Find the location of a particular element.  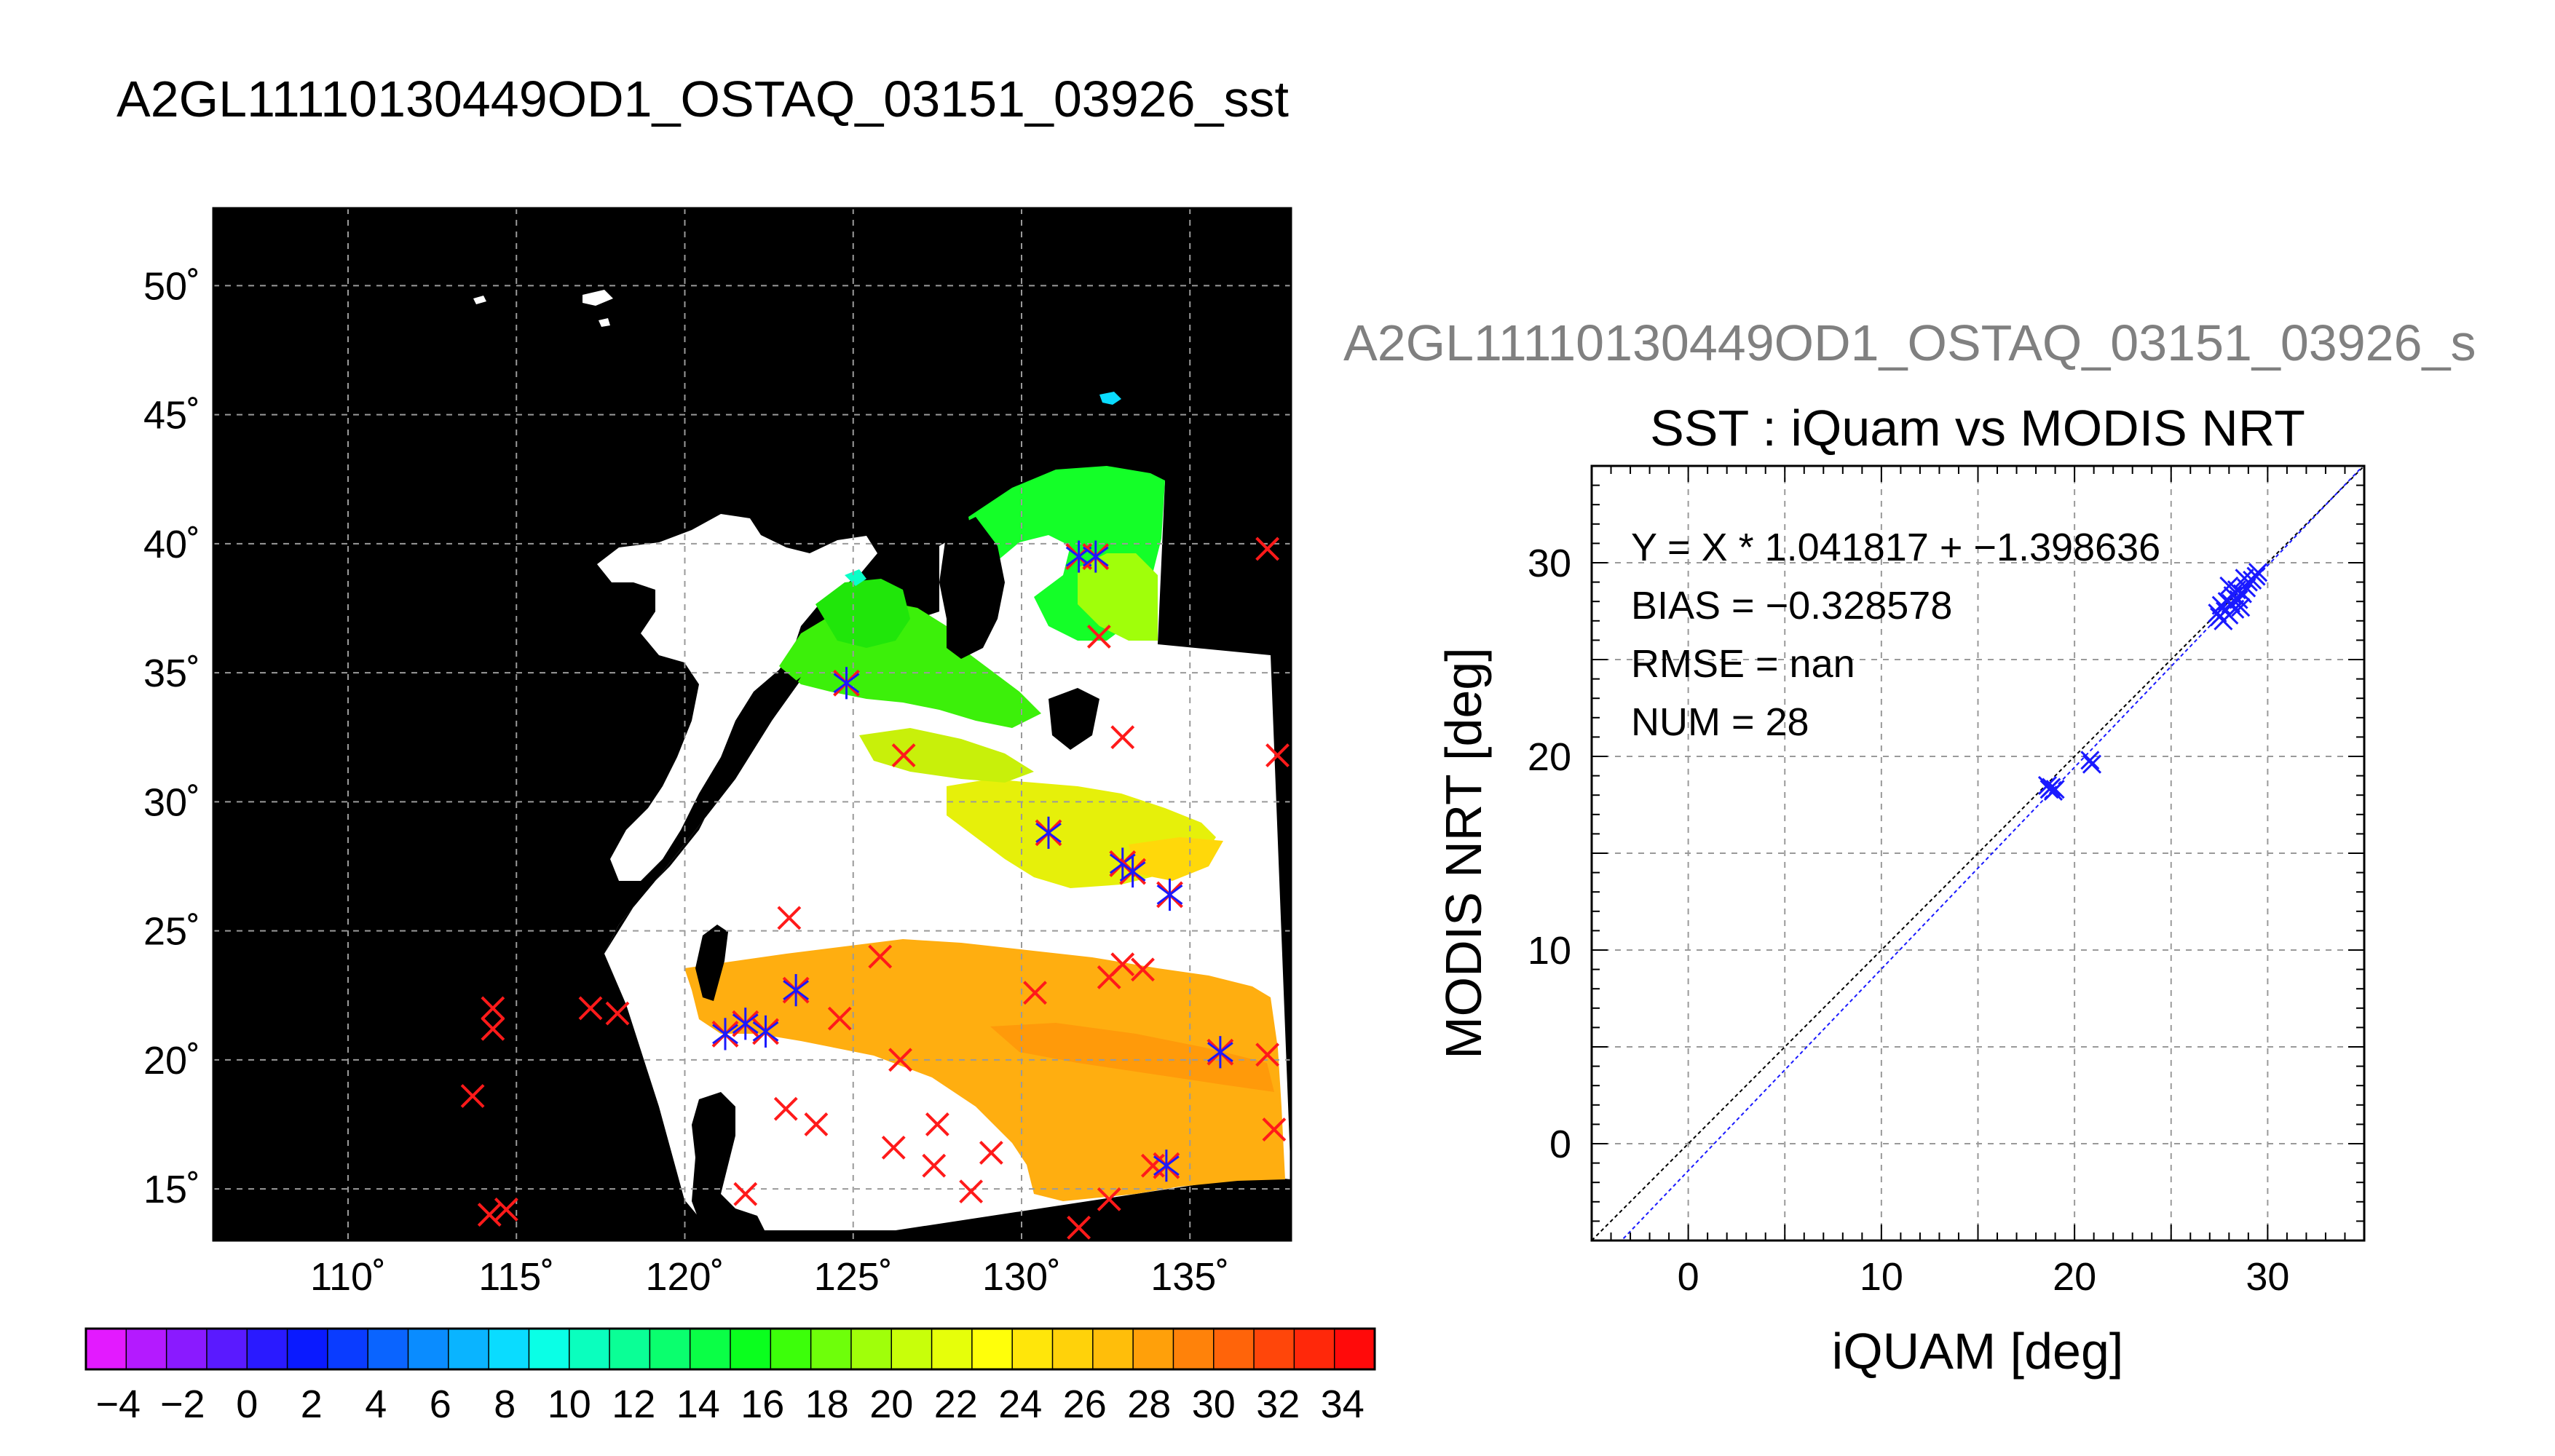

colorbar-frame is located at coordinates (730, 1349).